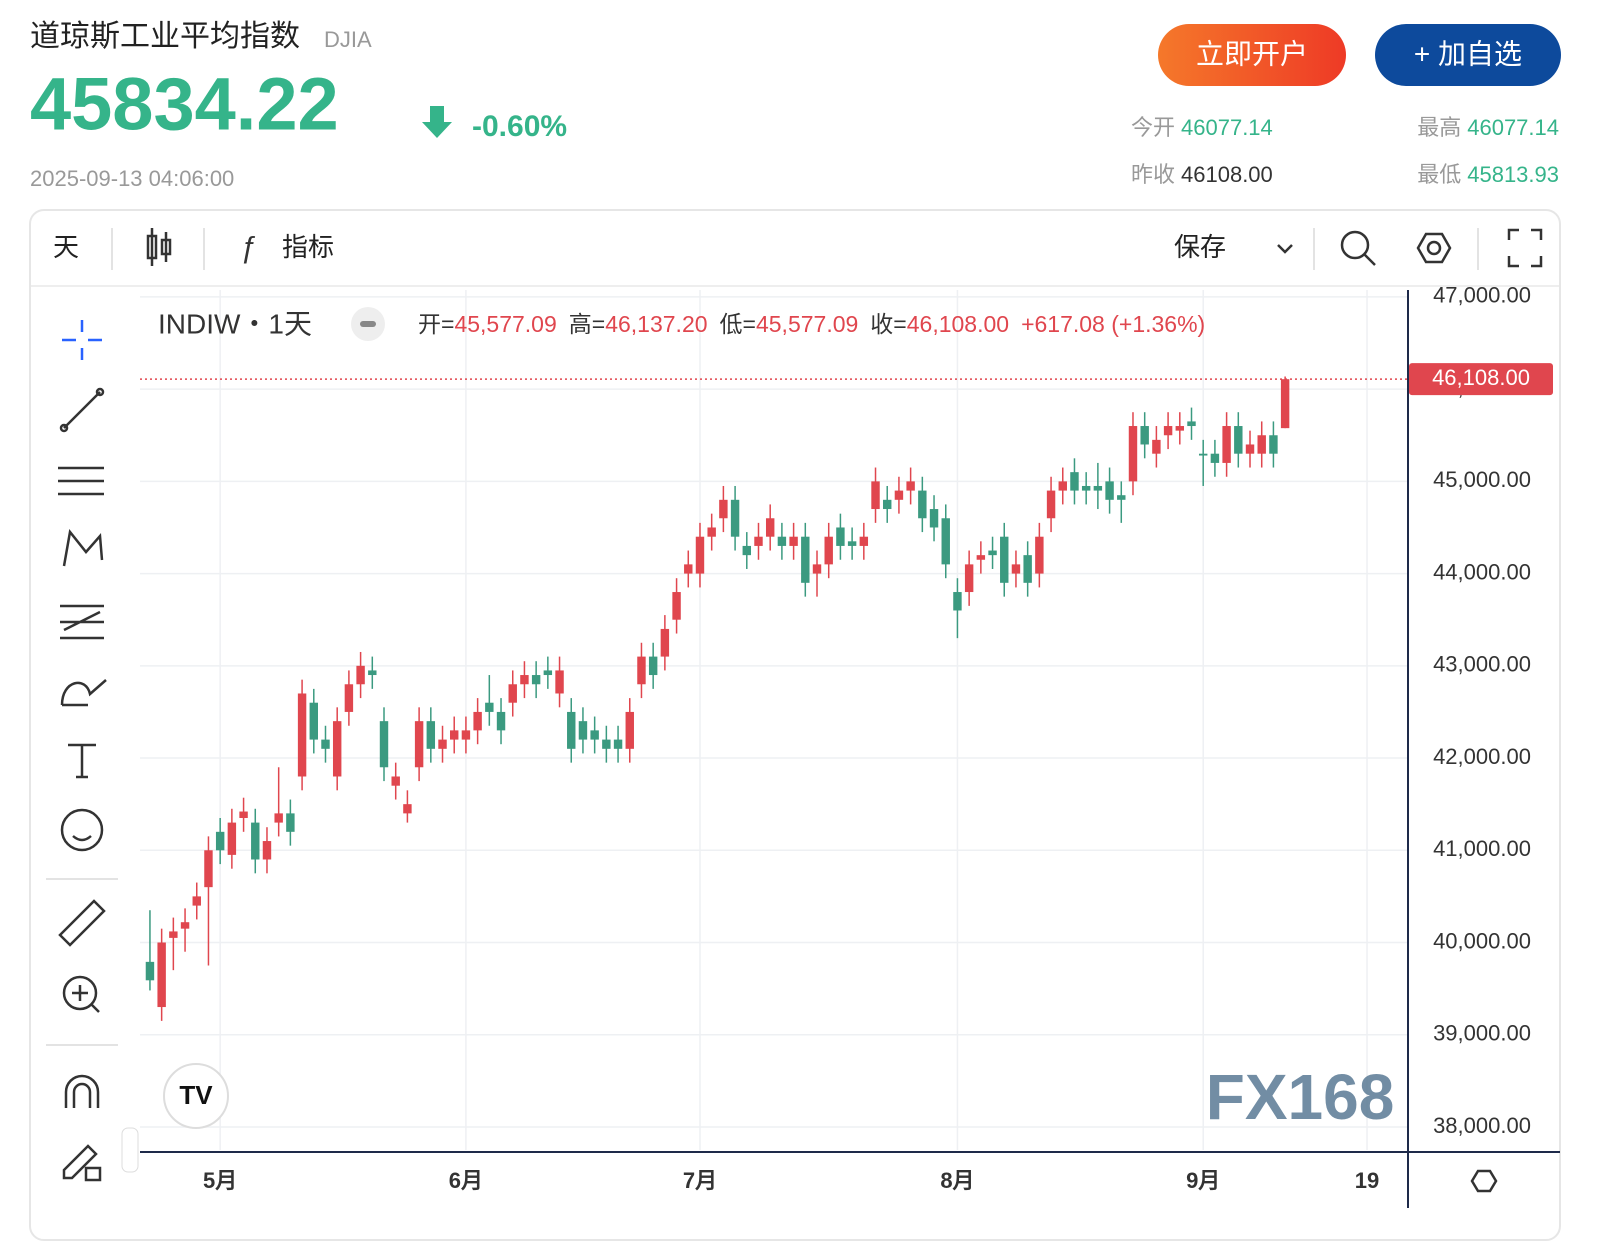 This screenshot has height=1244, width=1608. I want to click on brush-tool, so click(83, 693).